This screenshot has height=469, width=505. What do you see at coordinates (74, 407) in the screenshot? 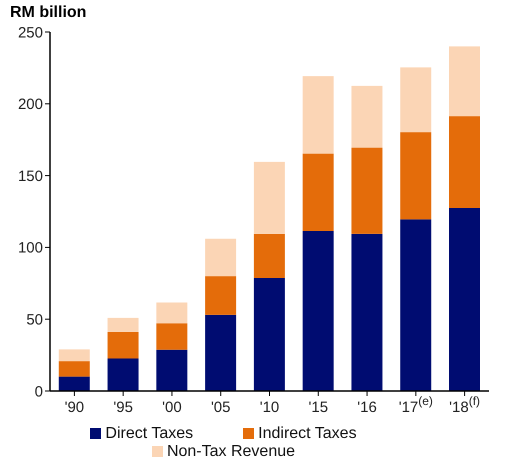
I see `x-tick-label: '90` at bounding box center [74, 407].